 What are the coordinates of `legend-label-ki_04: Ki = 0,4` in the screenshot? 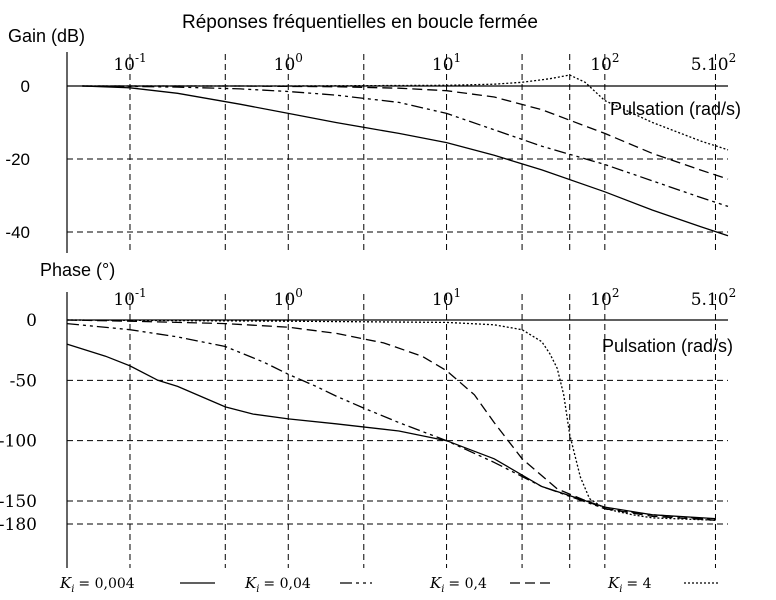 It's located at (458, 584).